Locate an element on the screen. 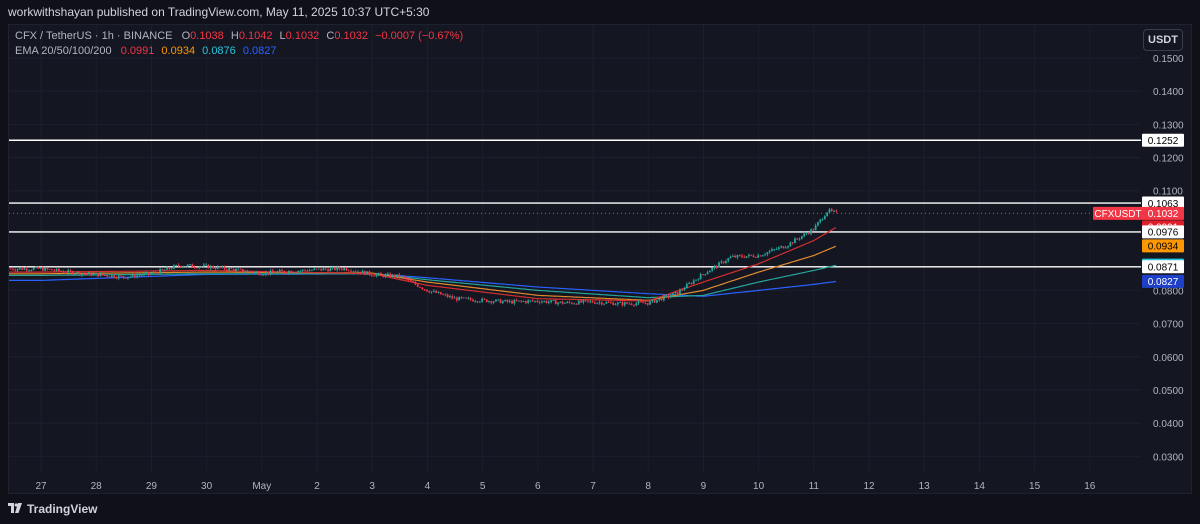 The image size is (1200, 524). x-tick-label: 9 is located at coordinates (704, 486).